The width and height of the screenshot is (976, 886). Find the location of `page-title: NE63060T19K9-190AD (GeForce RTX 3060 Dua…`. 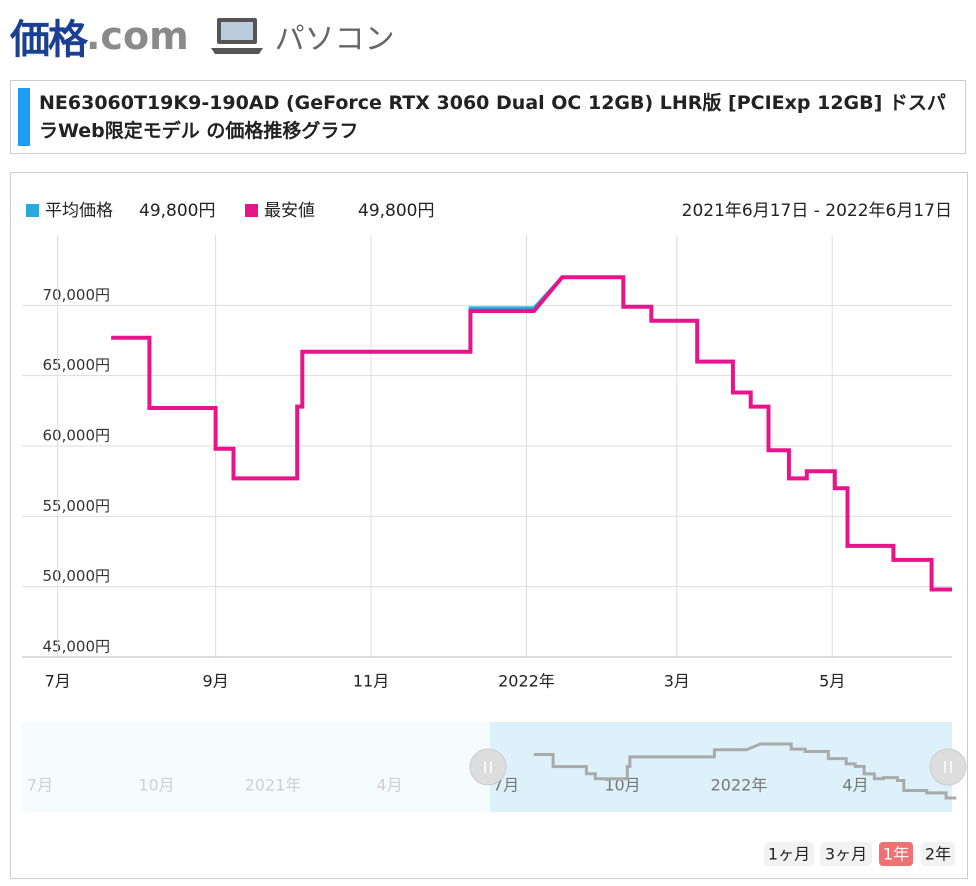

page-title: NE63060T19K9-190AD (GeForce RTX 3060 Dua… is located at coordinates (492, 117).